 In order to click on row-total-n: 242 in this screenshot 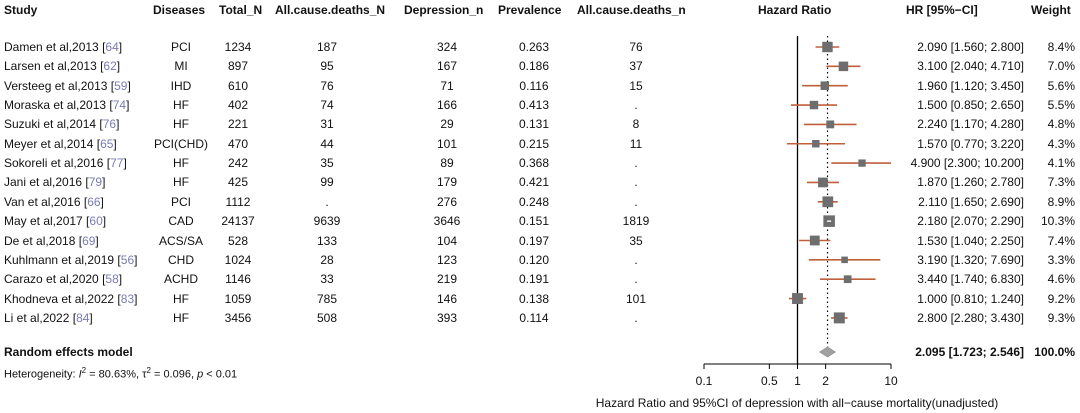, I will do `click(238, 163)`.